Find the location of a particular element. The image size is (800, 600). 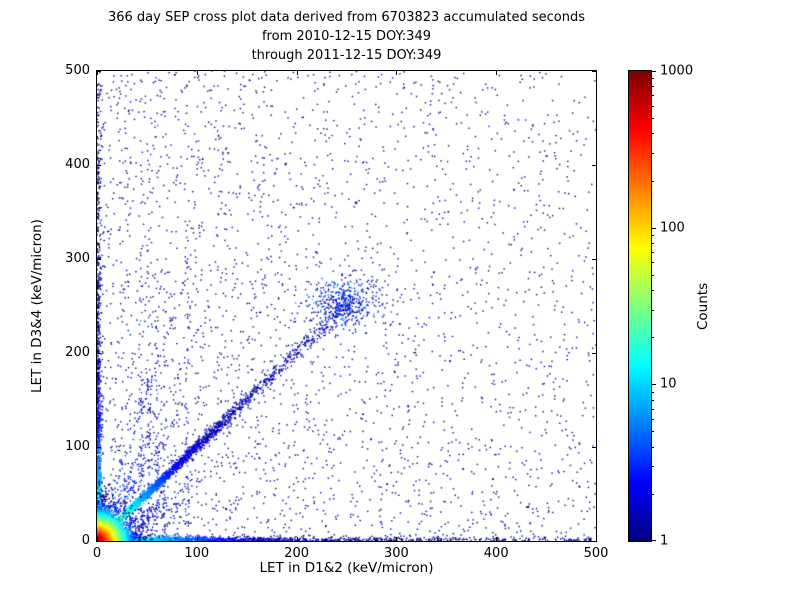

x-tick-label: 400 is located at coordinates (496, 553).